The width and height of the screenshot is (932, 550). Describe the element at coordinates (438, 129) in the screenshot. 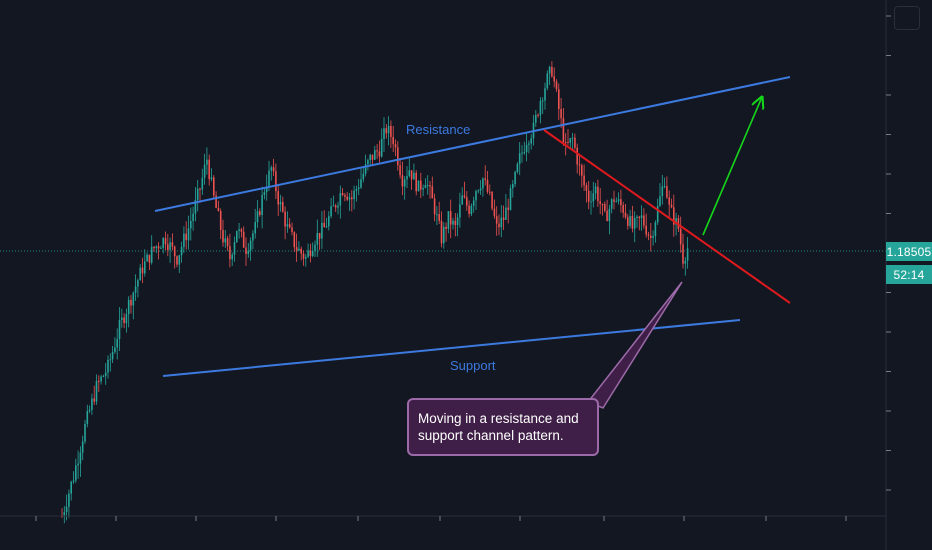

I see `resistance-label: Resistance` at that location.